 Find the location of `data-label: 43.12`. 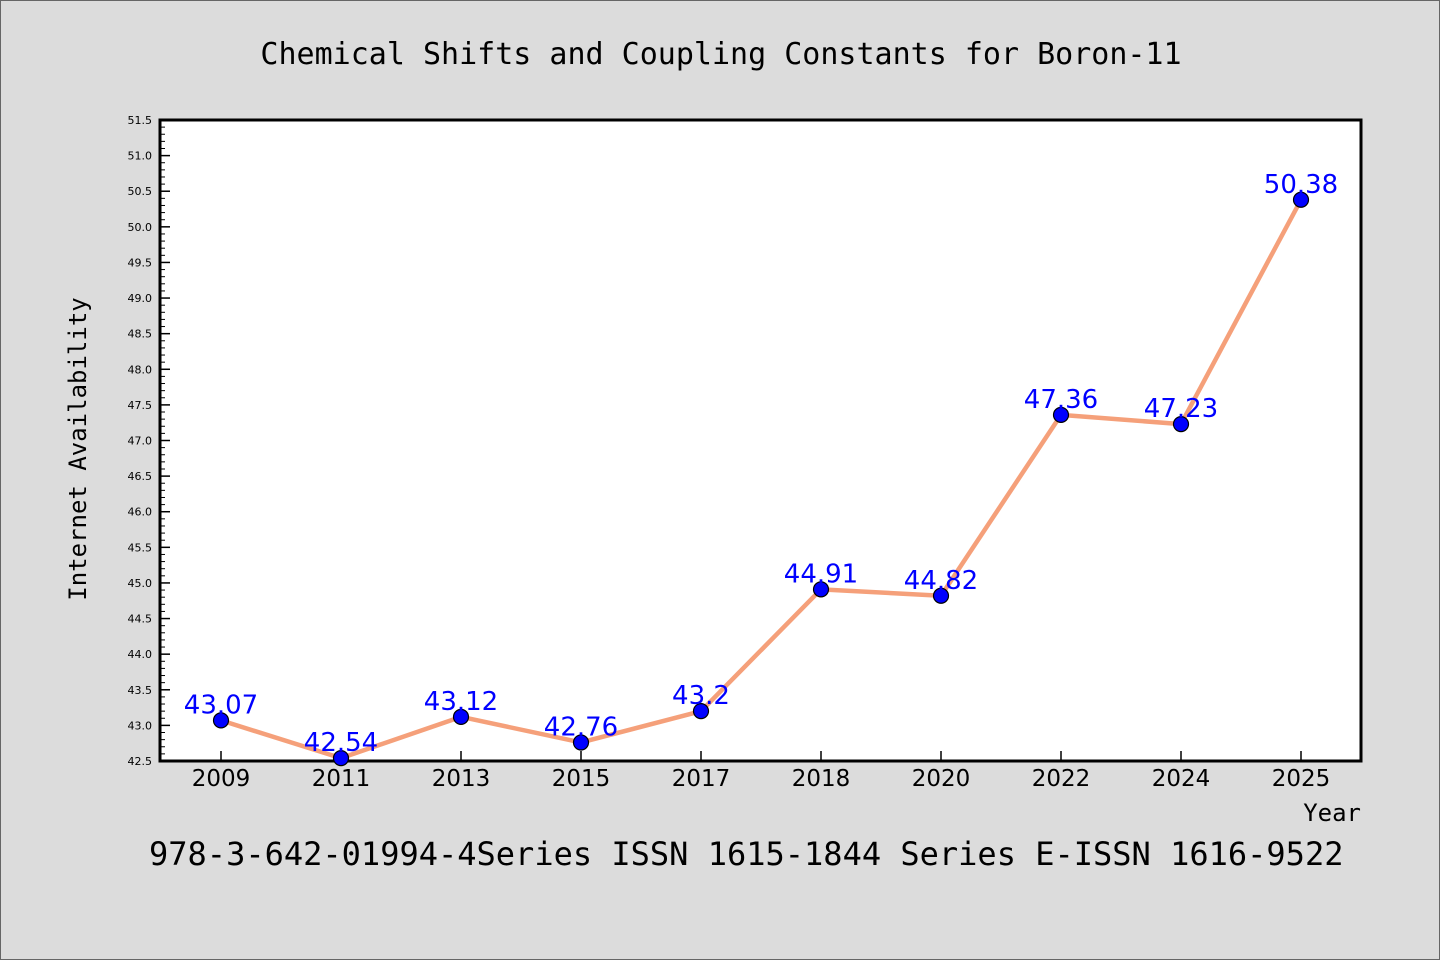

data-label: 43.12 is located at coordinates (461, 702).